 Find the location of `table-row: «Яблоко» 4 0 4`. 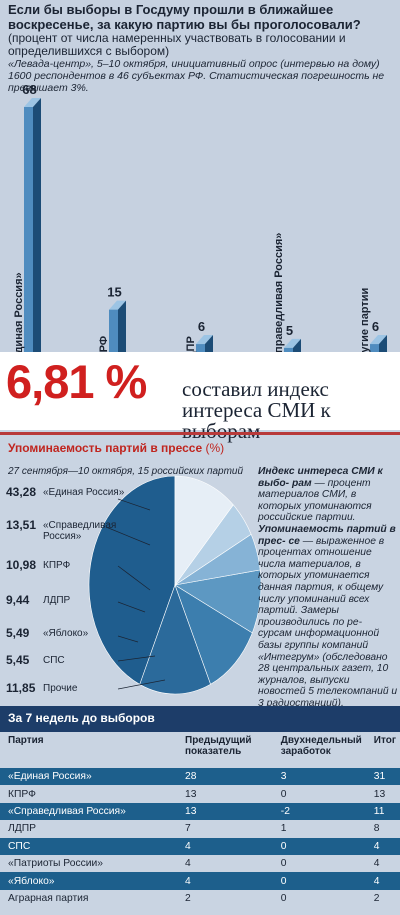

table-row: «Яблоко» 4 0 4 is located at coordinates (200, 881).